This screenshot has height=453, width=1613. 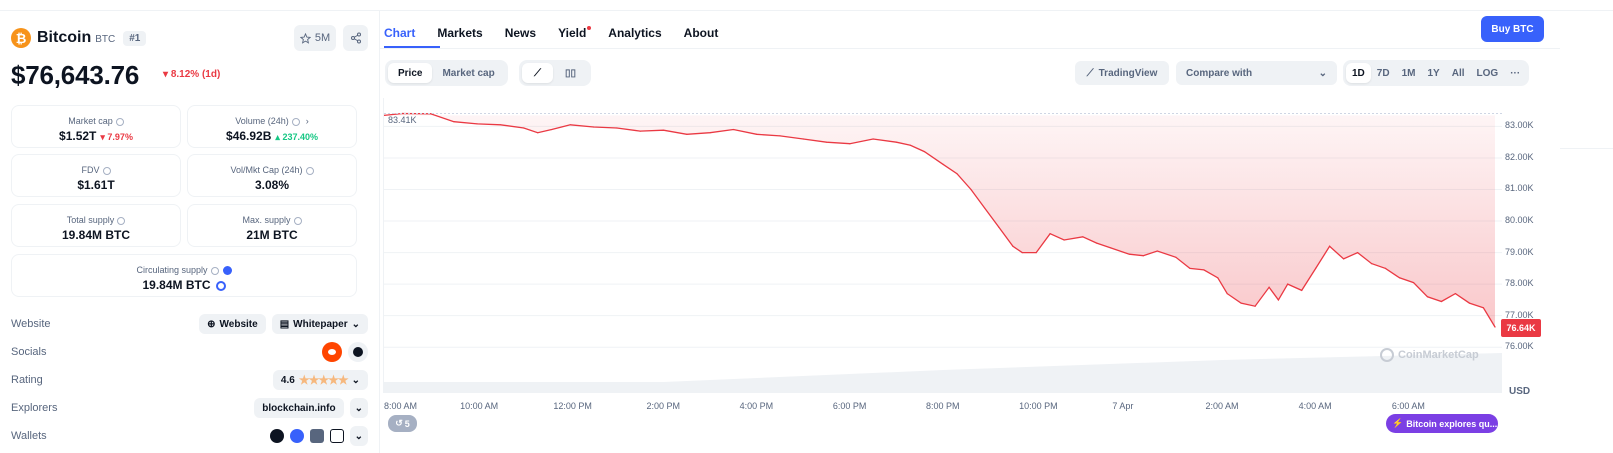 I want to click on website-link-label: Website, so click(x=238, y=324).